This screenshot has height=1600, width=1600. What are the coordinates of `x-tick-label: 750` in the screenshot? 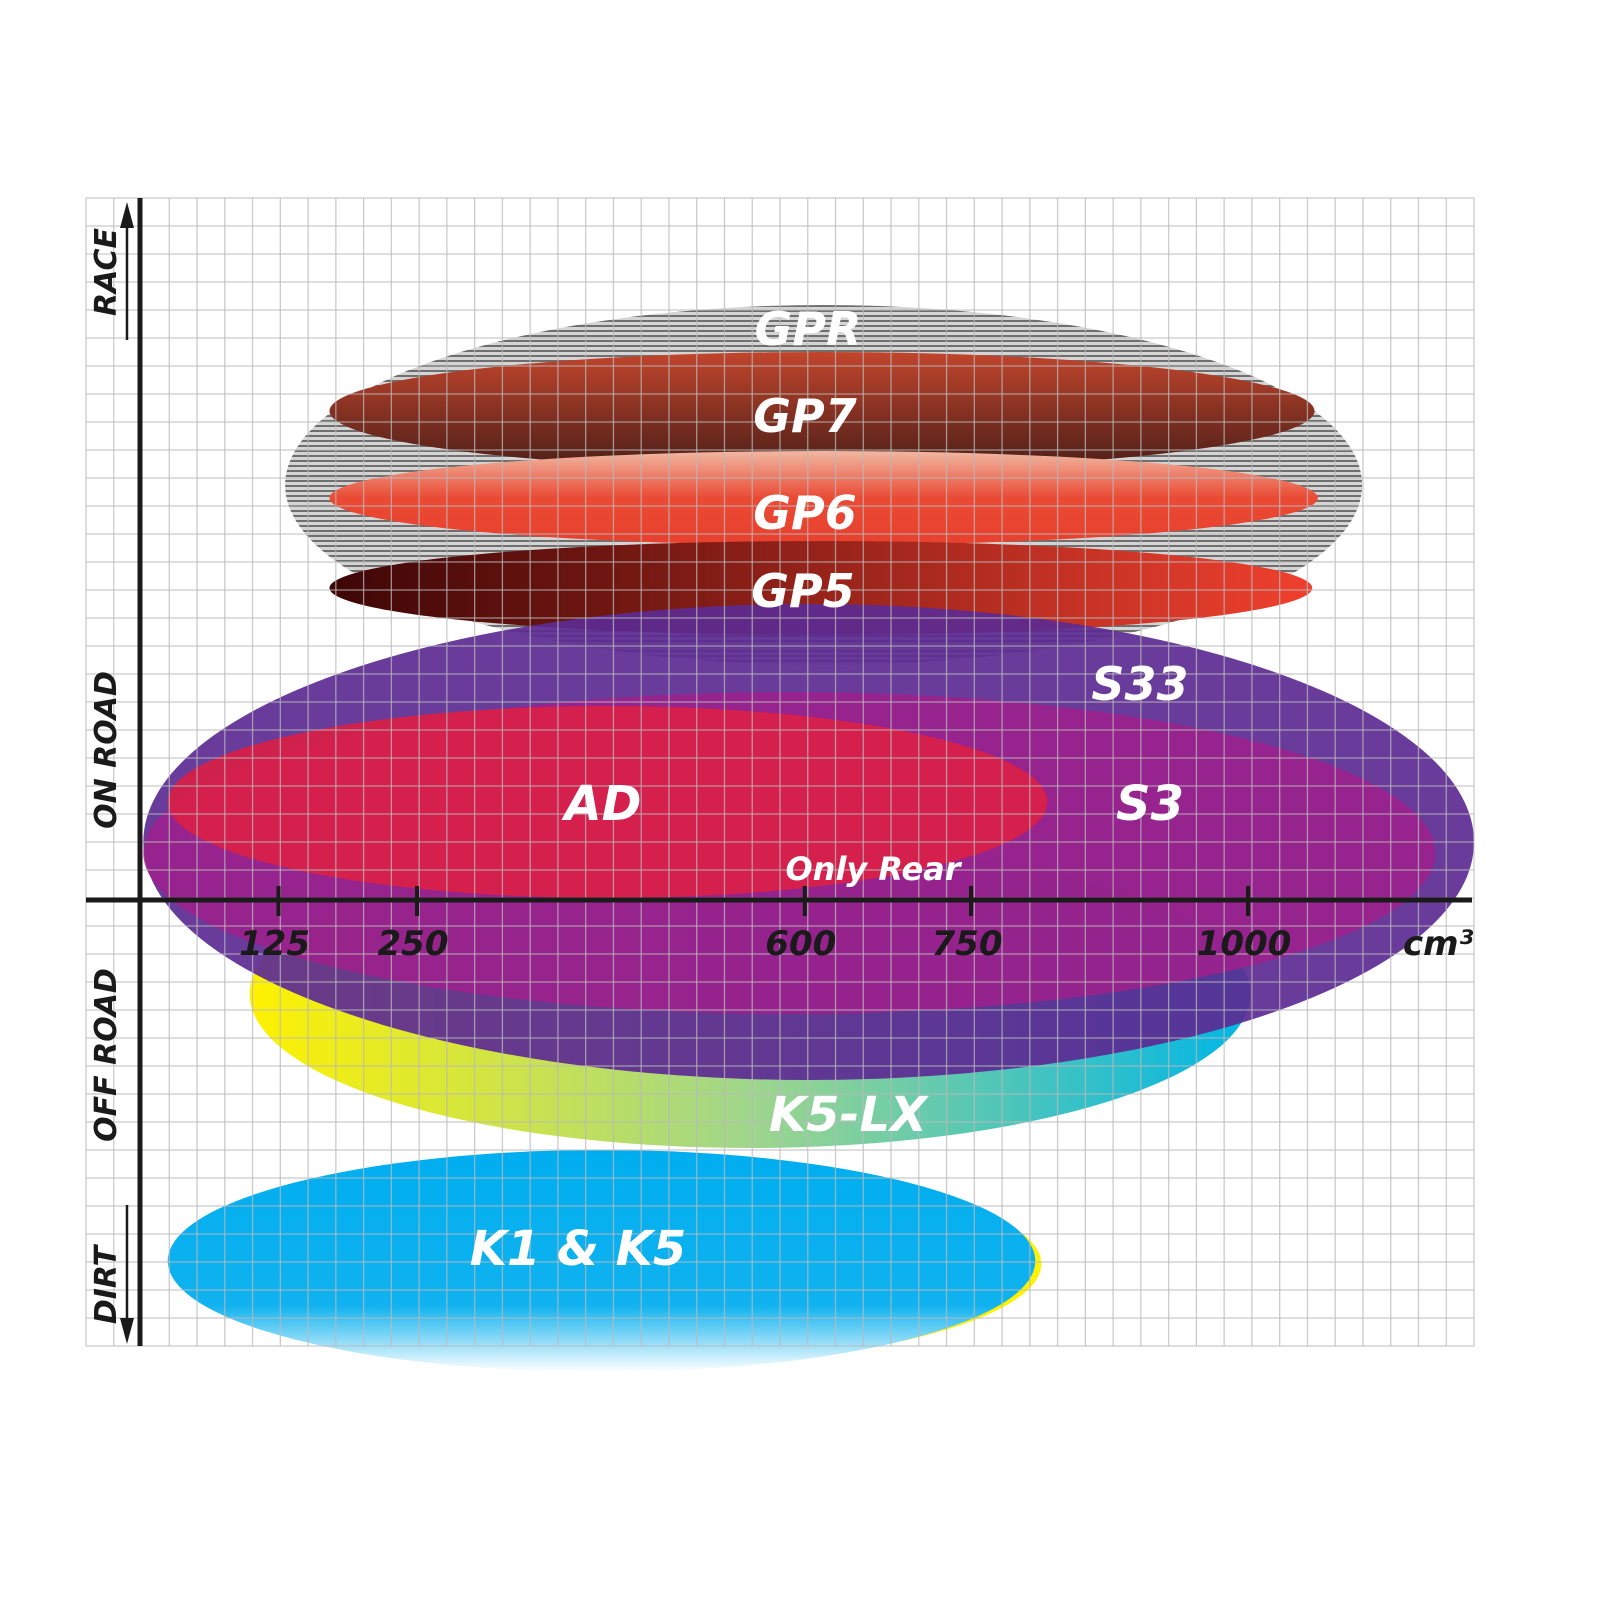 It's located at (967, 944).